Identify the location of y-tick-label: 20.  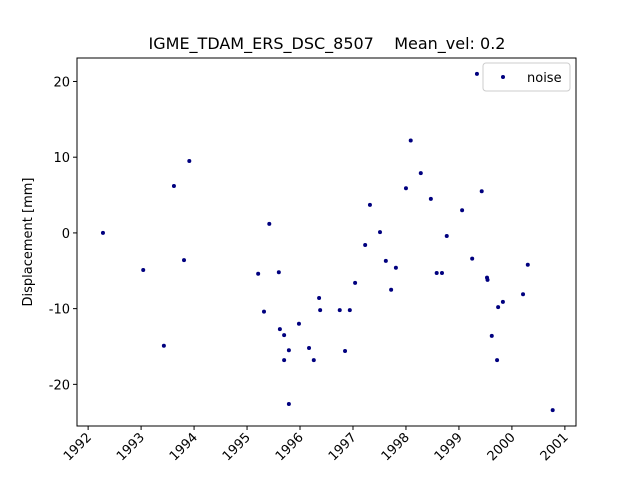
(61, 82).